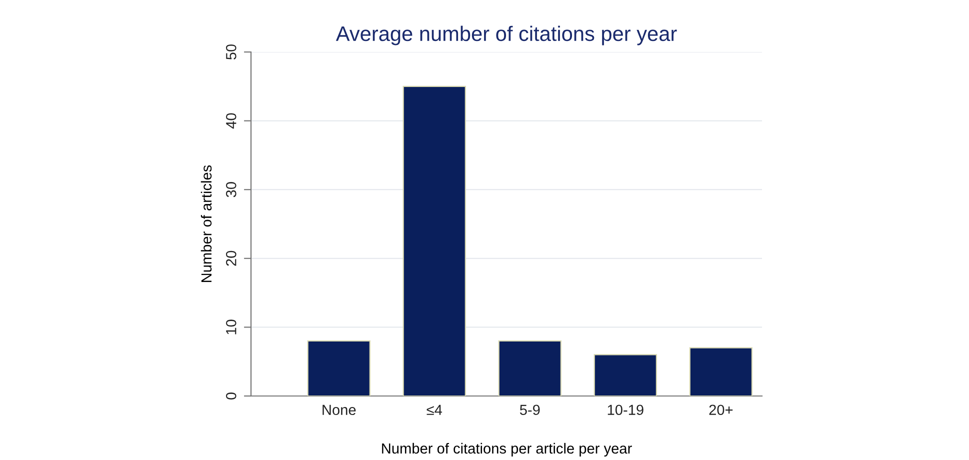  Describe the element at coordinates (231, 52) in the screenshot. I see `y-tick-label: 50` at that location.